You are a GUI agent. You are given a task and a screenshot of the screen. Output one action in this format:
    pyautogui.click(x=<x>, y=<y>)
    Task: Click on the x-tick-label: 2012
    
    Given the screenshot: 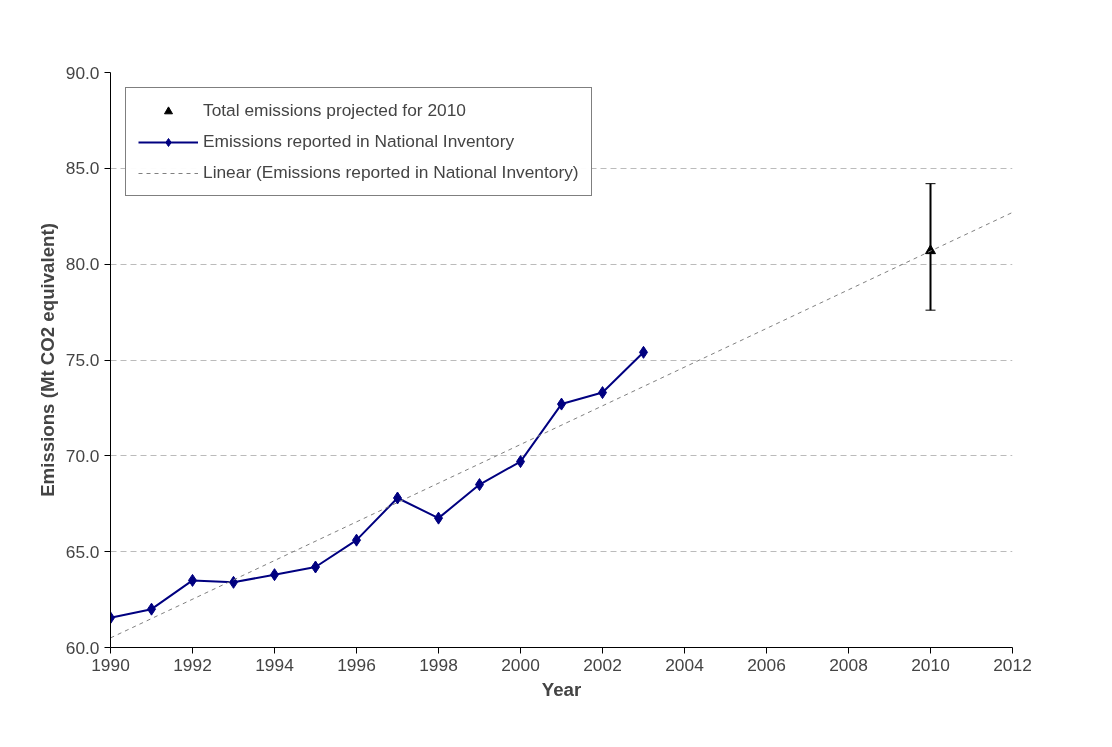 What is the action you would take?
    pyautogui.click(x=1012, y=664)
    